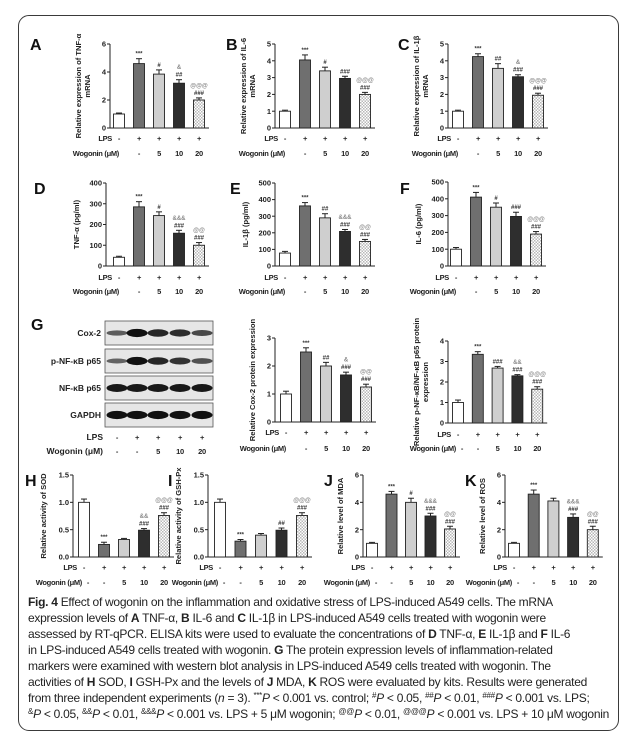 This screenshot has height=748, width=637. Describe the element at coordinates (185, 618) in the screenshot. I see `caption-bold: B` at that location.